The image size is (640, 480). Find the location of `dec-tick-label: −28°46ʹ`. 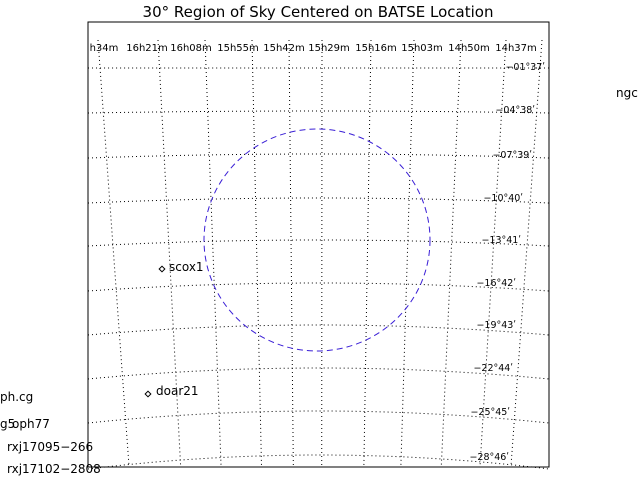

dec-tick-label: −28°46ʹ is located at coordinates (489, 457).